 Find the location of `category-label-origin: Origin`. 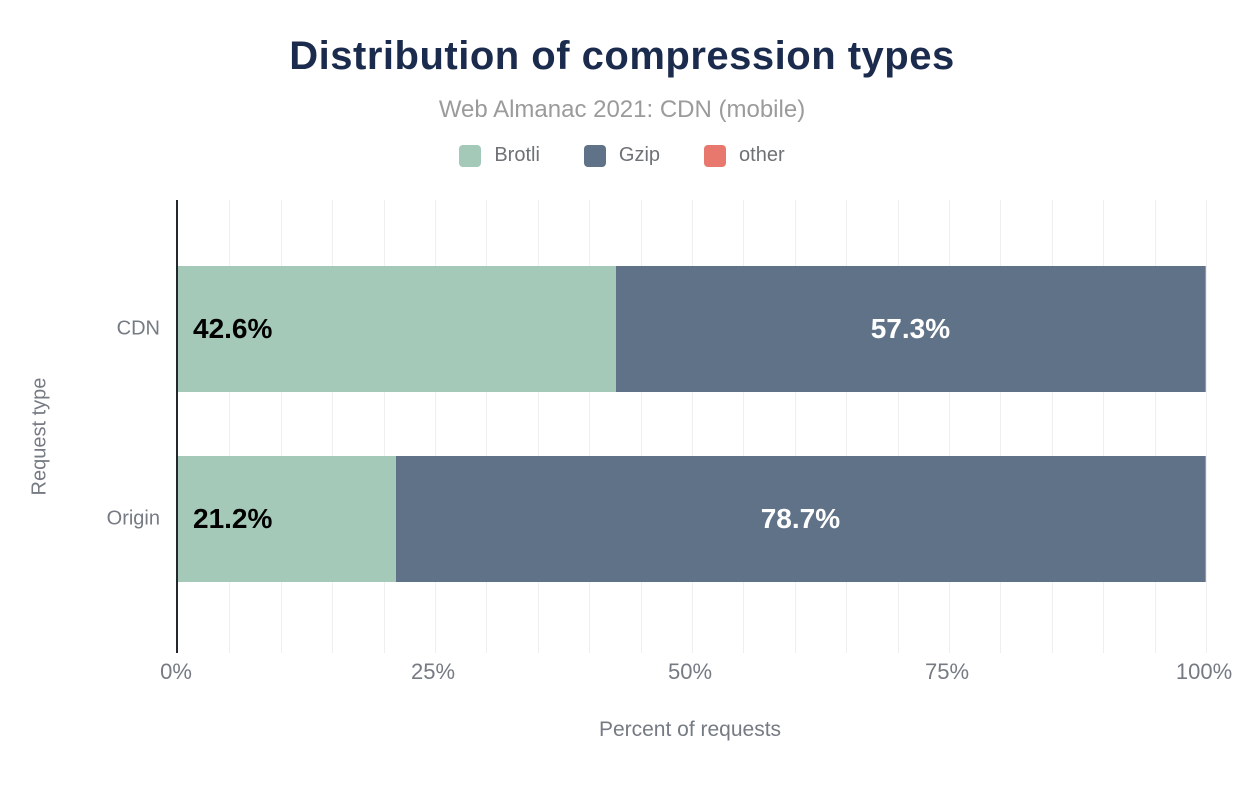

category-label-origin: Origin is located at coordinates (133, 518).